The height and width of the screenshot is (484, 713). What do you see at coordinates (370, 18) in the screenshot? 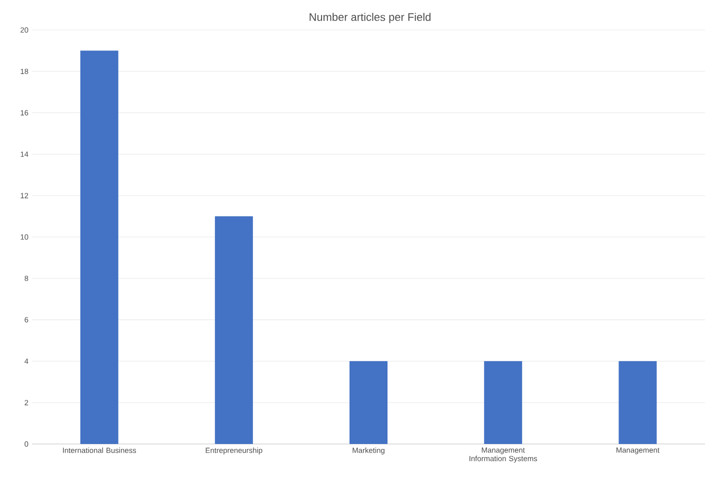
I see `chart-title: Number articles per Field` at bounding box center [370, 18].